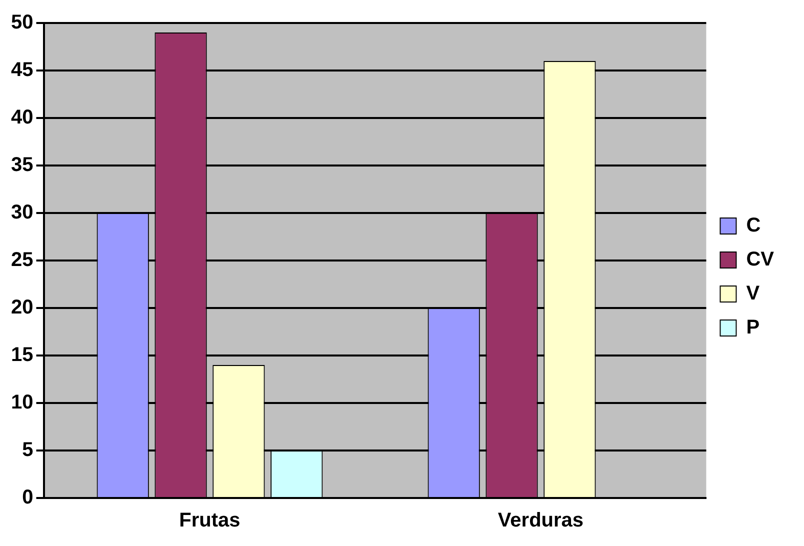 Image resolution: width=804 pixels, height=546 pixels. What do you see at coordinates (22, 213) in the screenshot?
I see `y-tick-label: 30` at bounding box center [22, 213].